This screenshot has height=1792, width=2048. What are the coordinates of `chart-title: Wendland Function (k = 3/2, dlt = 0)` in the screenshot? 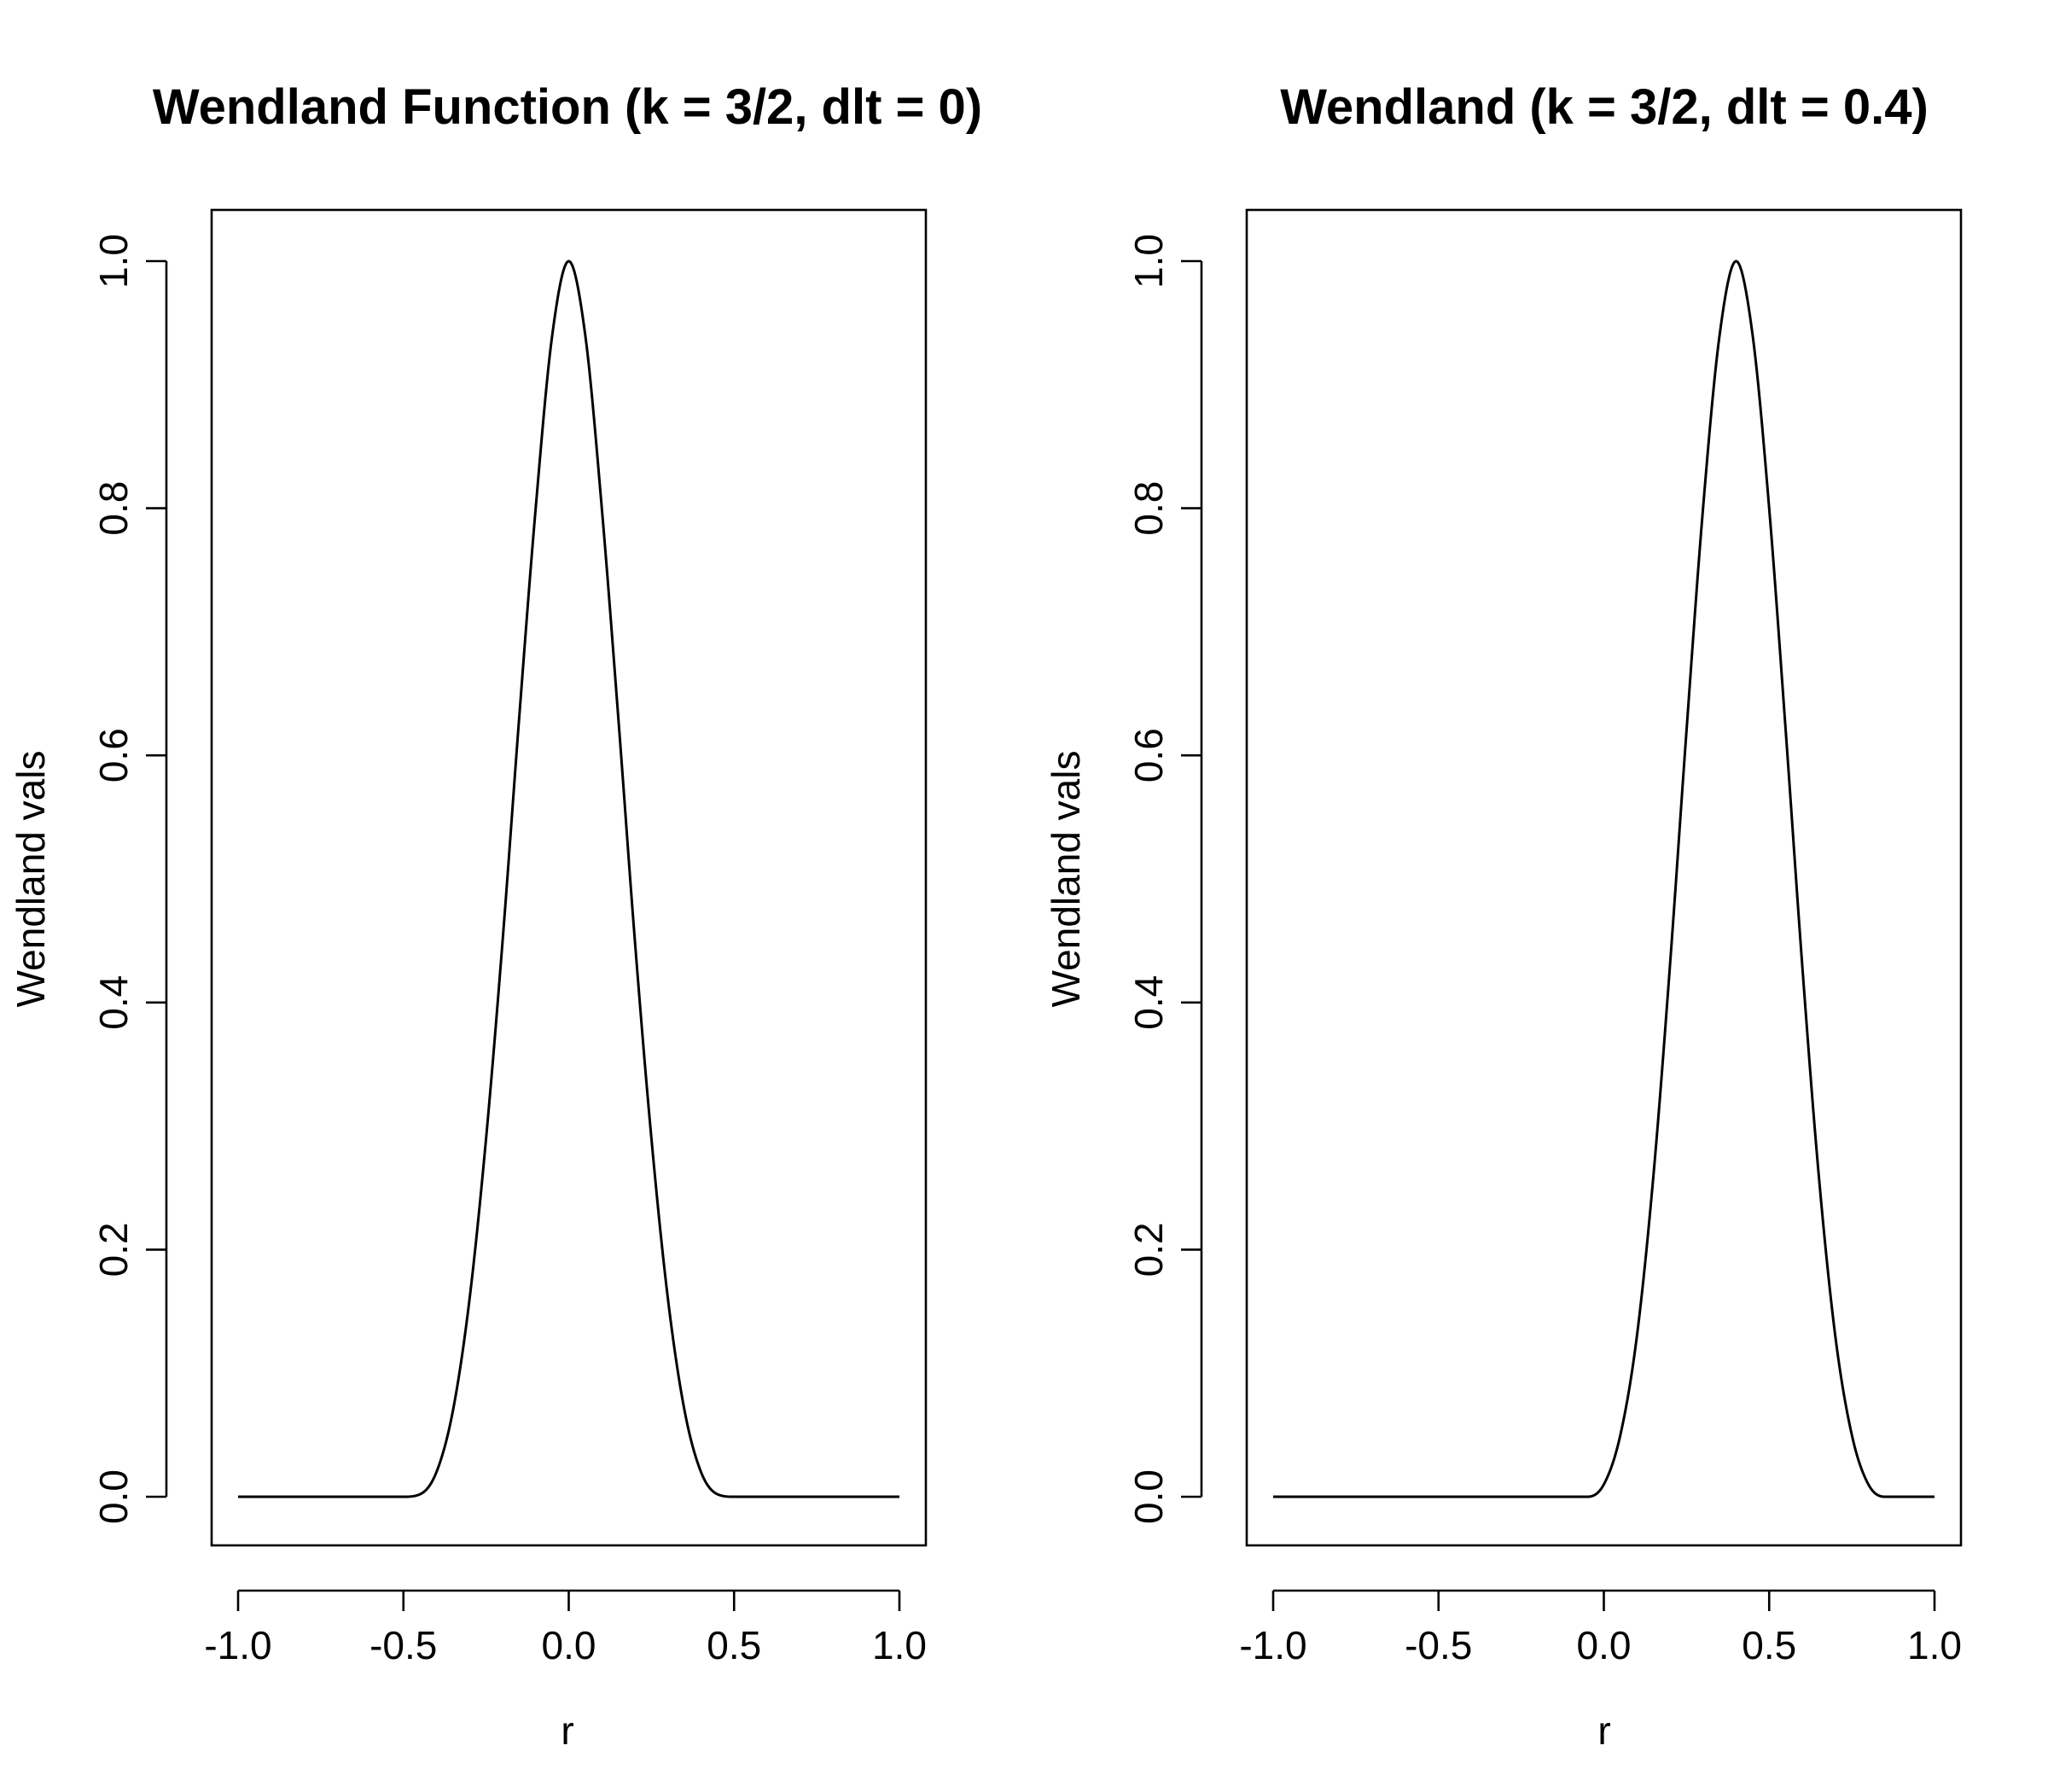 It's located at (567, 107).